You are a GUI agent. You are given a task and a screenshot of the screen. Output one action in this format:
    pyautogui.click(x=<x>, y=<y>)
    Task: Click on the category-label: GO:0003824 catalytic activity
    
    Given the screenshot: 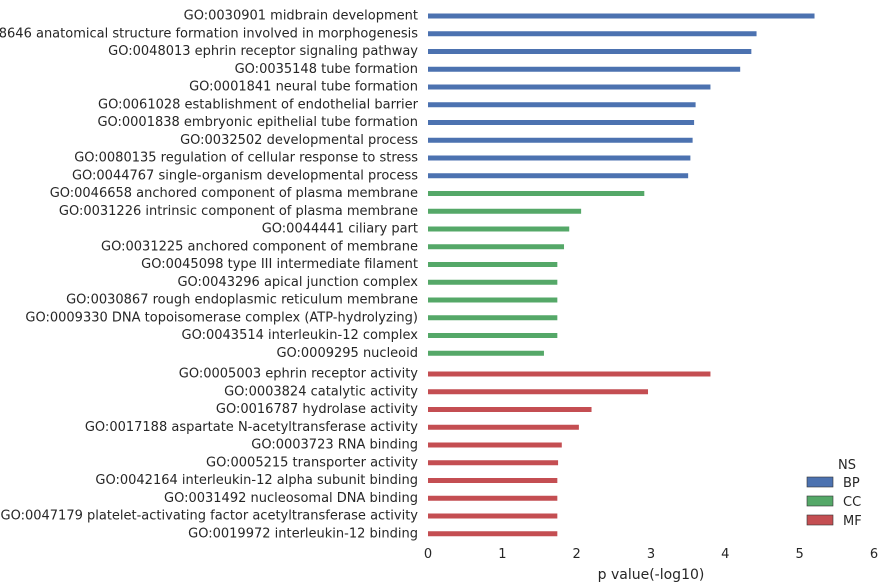 What is the action you would take?
    pyautogui.click(x=321, y=391)
    